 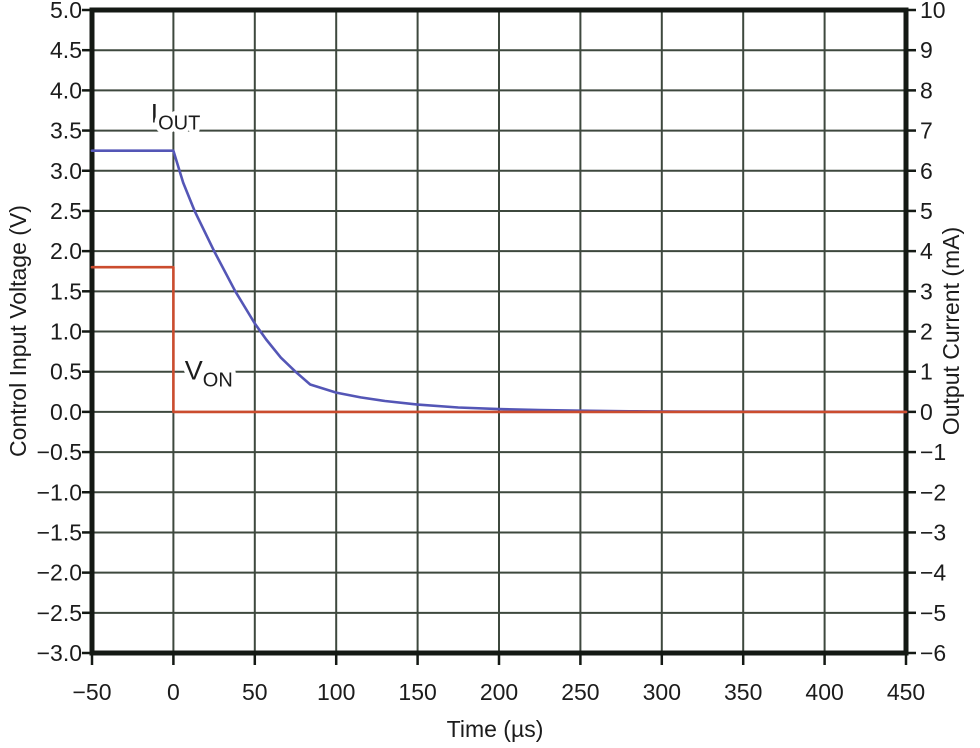 I want to click on right-y-tick-label: −5, so click(x=933, y=613).